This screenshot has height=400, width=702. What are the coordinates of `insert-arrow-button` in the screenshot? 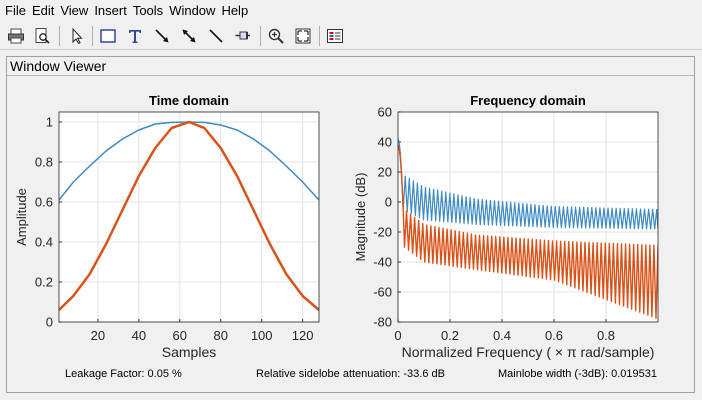 It's located at (162, 36).